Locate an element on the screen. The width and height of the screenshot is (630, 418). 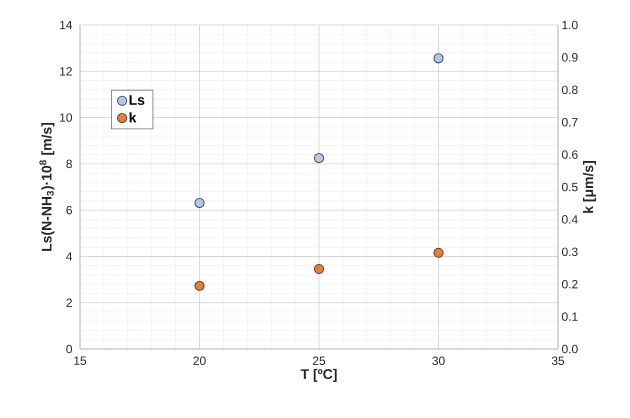
y2-tick-label: 0.2 is located at coordinates (570, 284).